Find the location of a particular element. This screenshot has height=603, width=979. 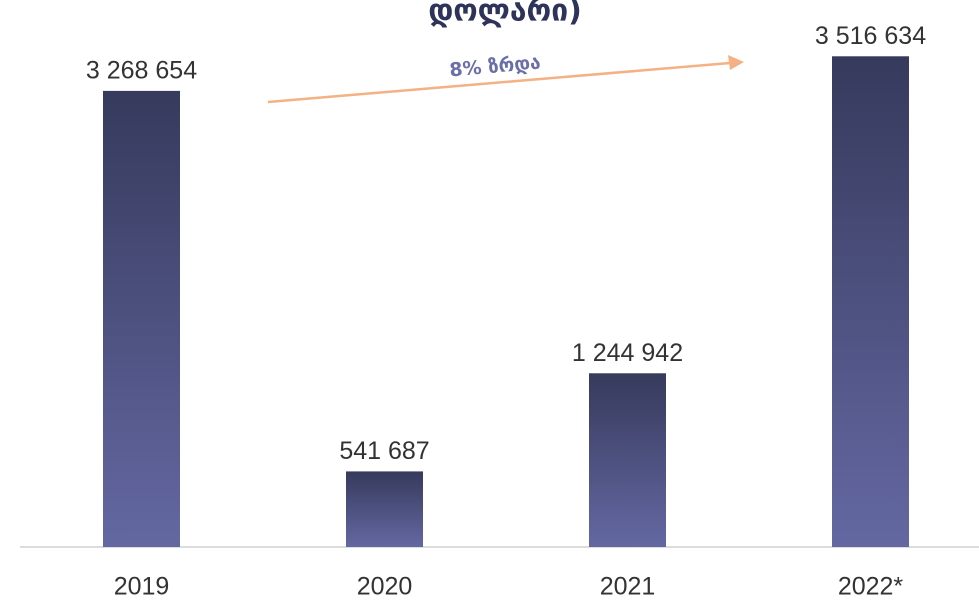

annotation: 8% ზრდა is located at coordinates (494, 67).